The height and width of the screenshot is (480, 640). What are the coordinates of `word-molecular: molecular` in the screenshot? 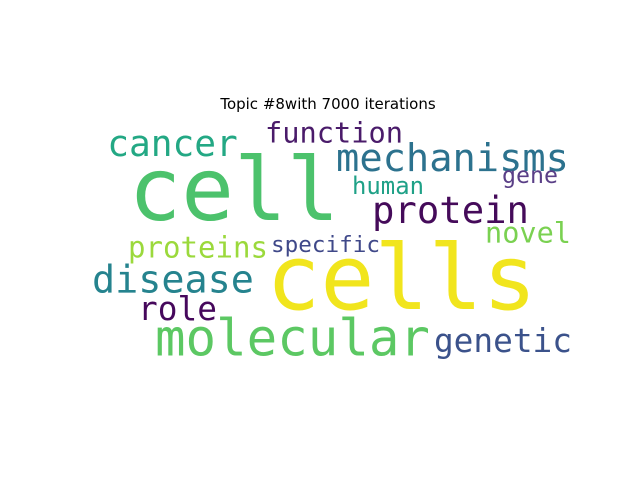 It's located at (292, 338).